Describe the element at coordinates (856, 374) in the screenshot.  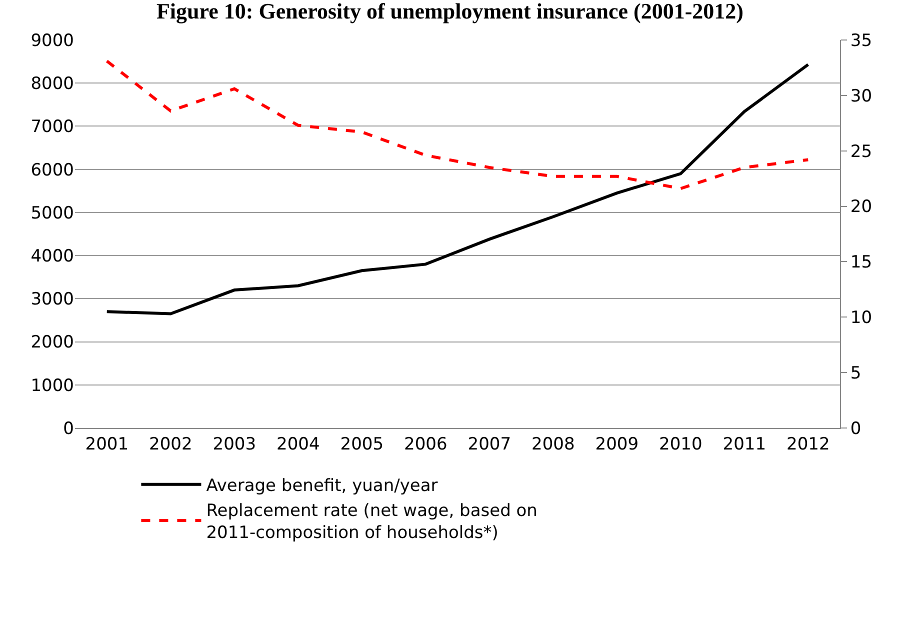
I see `y2-tick-label: 5` at that location.